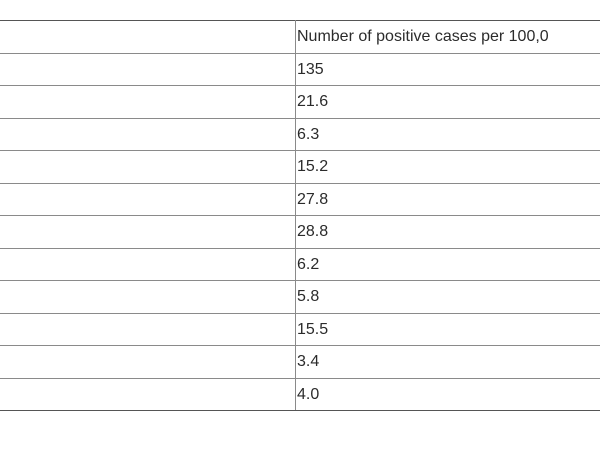 The width and height of the screenshot is (600, 450). Describe the element at coordinates (313, 199) in the screenshot. I see `value-cell: 27.8` at that location.